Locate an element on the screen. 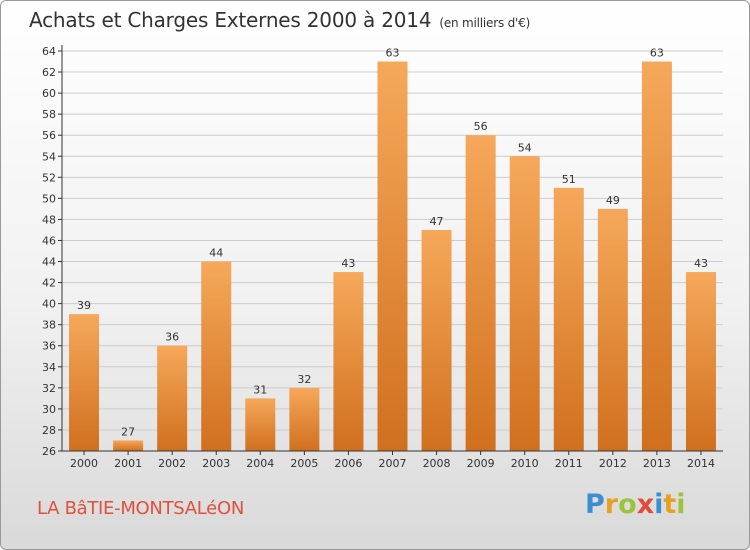 The width and height of the screenshot is (750, 550). x-tick-label: 2011 is located at coordinates (569, 463).